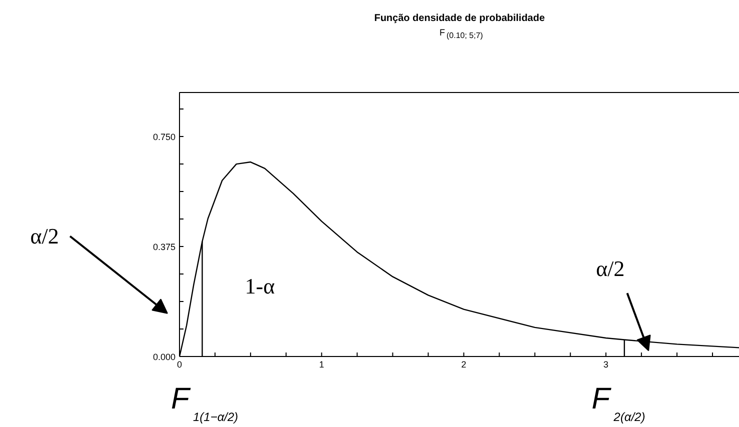 Image resolution: width=739 pixels, height=427 pixels. Describe the element at coordinates (164, 137) in the screenshot. I see `y-tick-label: 0.750` at that location.